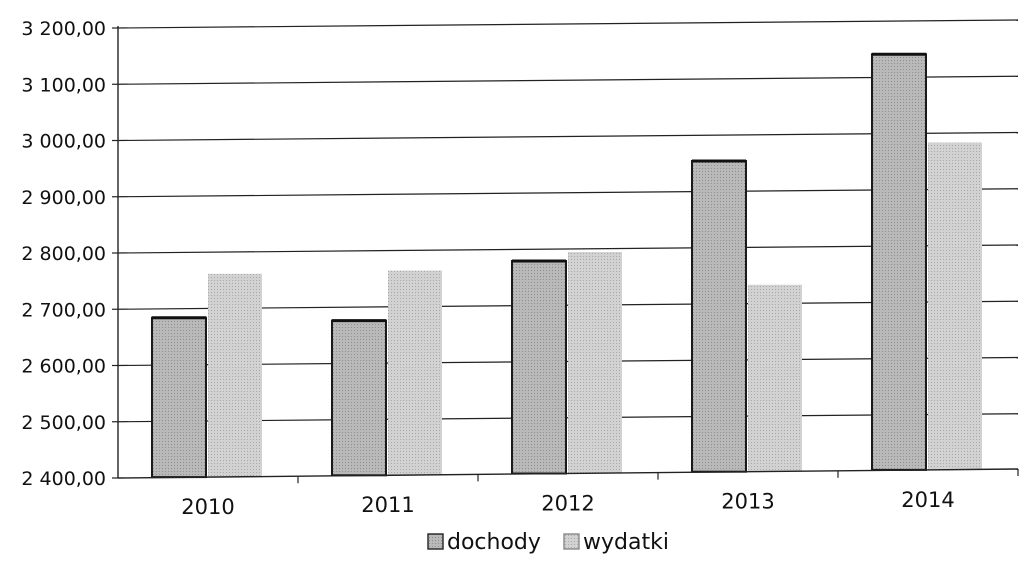 The height and width of the screenshot is (576, 1024). What do you see at coordinates (595, 363) in the screenshot?
I see `bar-wydatki-2012` at bounding box center [595, 363].